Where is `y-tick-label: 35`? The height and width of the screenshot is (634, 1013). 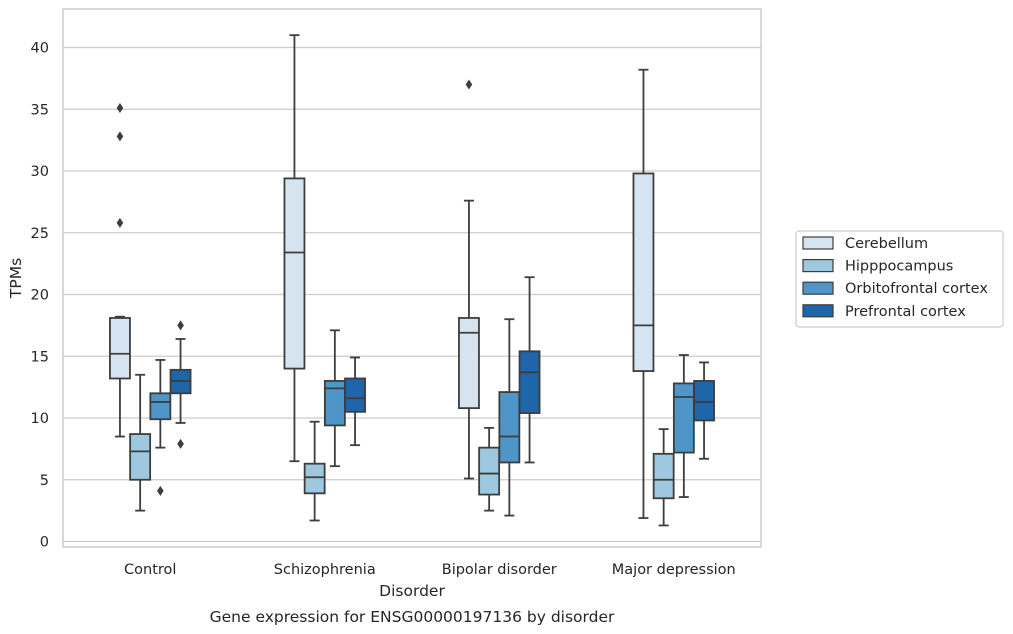
y-tick-label: 35 is located at coordinates (40, 110).